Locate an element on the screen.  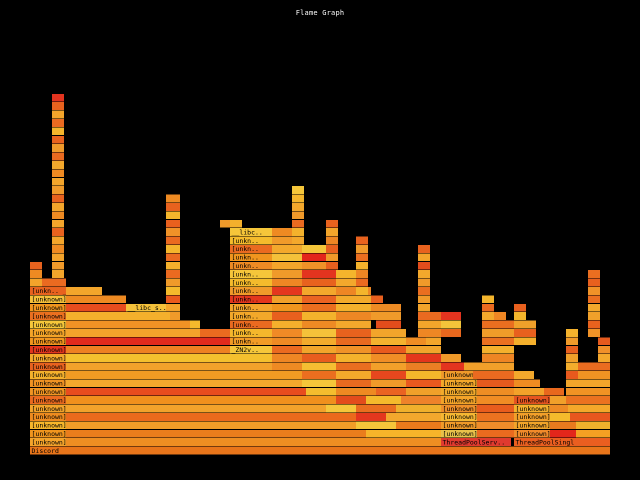
flame-frame: __libc_s.. is located at coordinates (146, 307).